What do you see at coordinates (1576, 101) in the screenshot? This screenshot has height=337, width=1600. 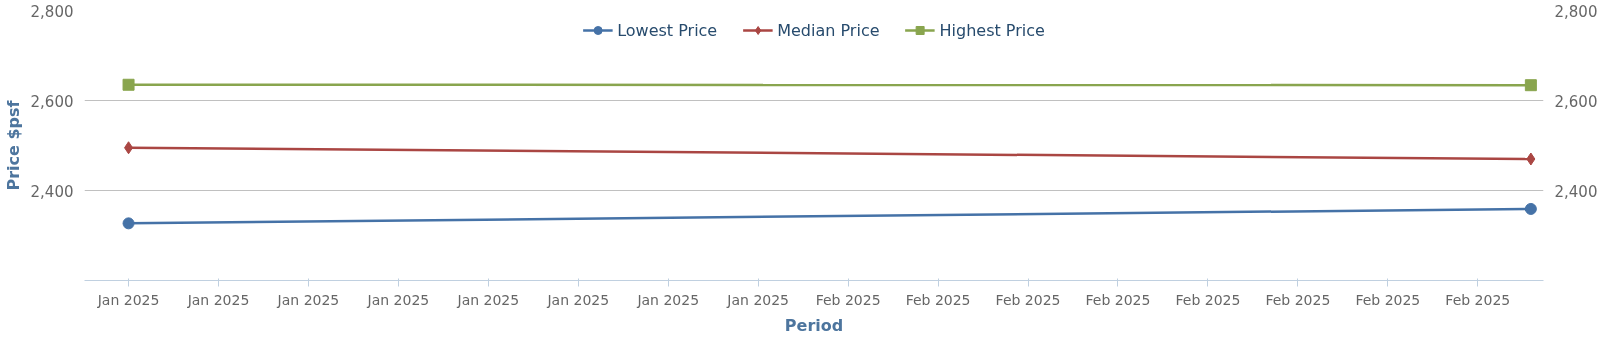 I see `y2-tick-label: 2,600` at bounding box center [1576, 101].